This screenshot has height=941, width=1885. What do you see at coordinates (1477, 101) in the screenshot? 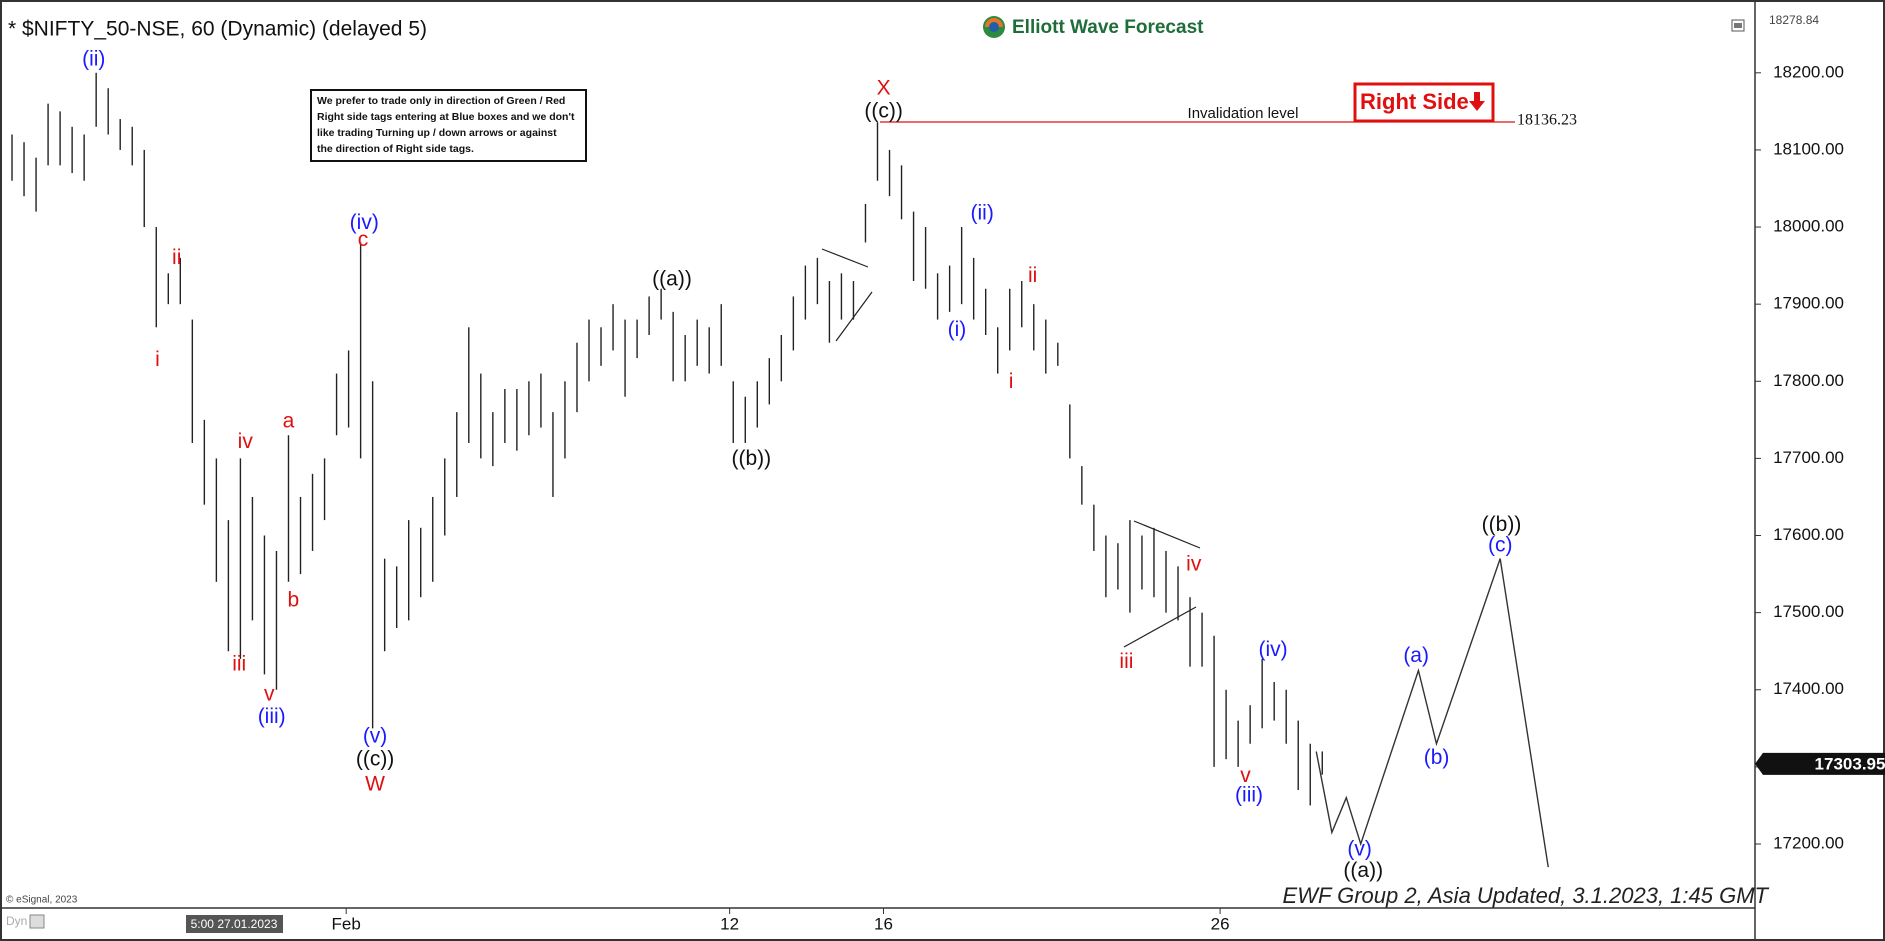
I see `tag-arrow` at bounding box center [1477, 101].